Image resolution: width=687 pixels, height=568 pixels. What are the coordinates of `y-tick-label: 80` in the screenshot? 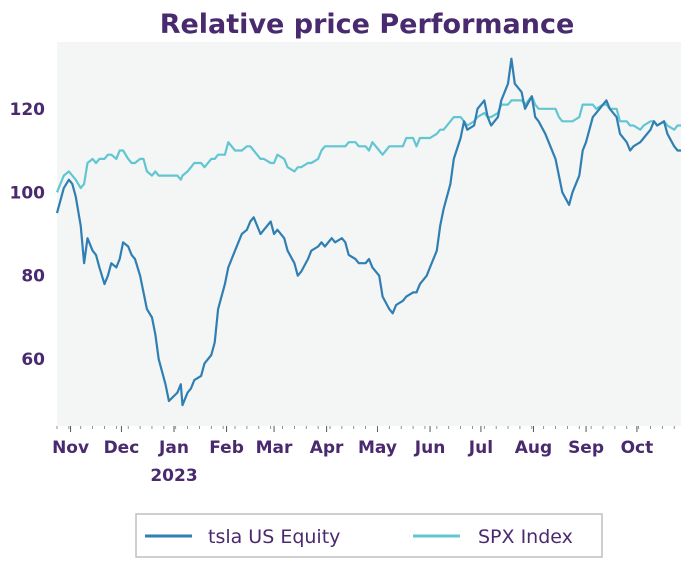 It's located at (33, 277).